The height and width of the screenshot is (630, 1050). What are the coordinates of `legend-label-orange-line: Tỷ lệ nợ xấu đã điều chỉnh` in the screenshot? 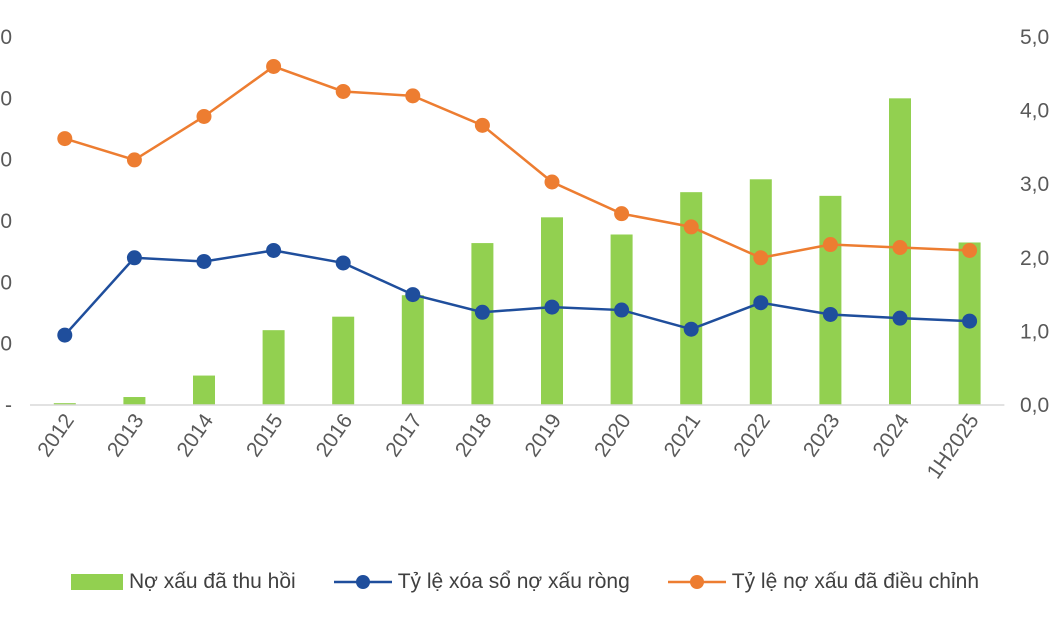 It's located at (855, 581).